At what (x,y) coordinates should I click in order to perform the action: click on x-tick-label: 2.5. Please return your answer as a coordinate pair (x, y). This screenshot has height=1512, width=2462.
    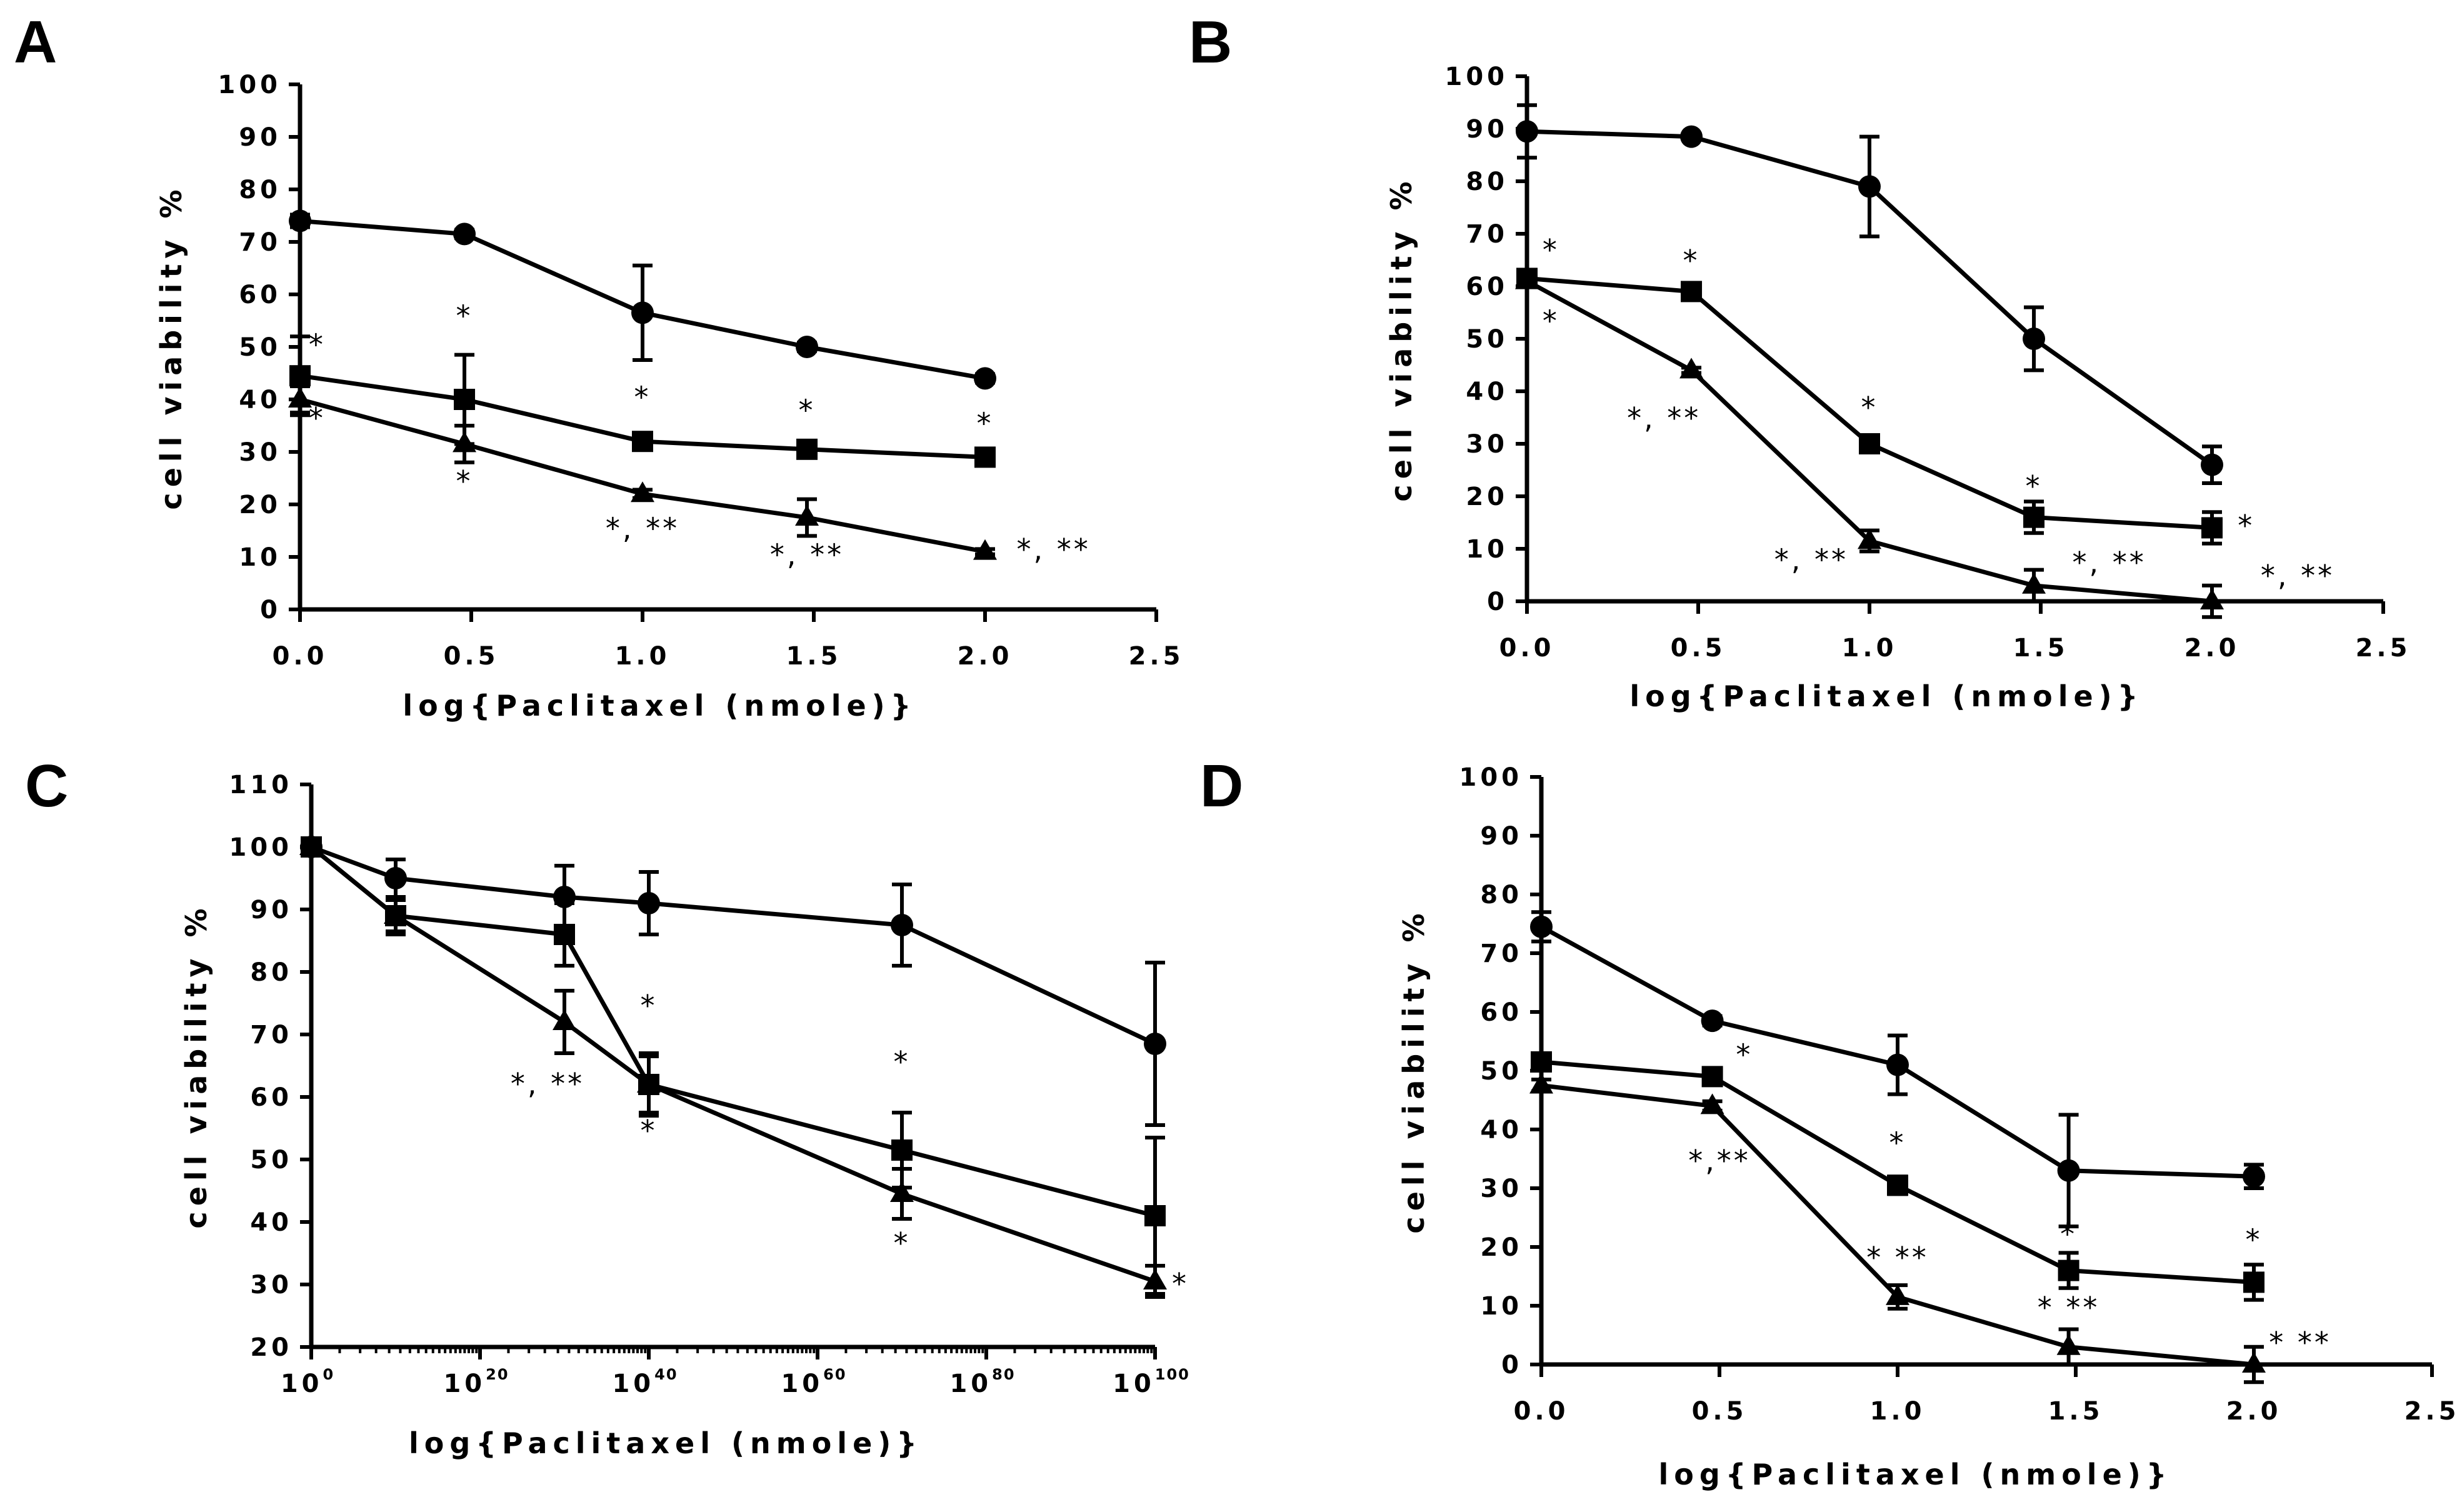
    Looking at the image, I should click on (2432, 1411).